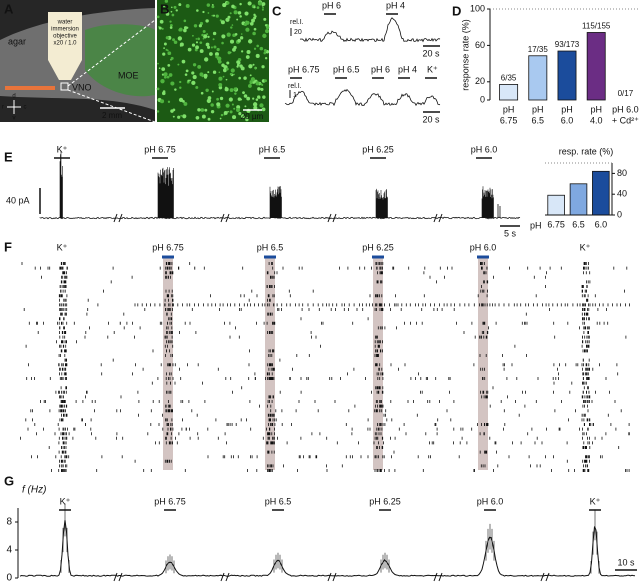 The width and height of the screenshot is (640, 584). What do you see at coordinates (477, 8) in the screenshot?
I see `y-tick-label: 100` at bounding box center [477, 8].